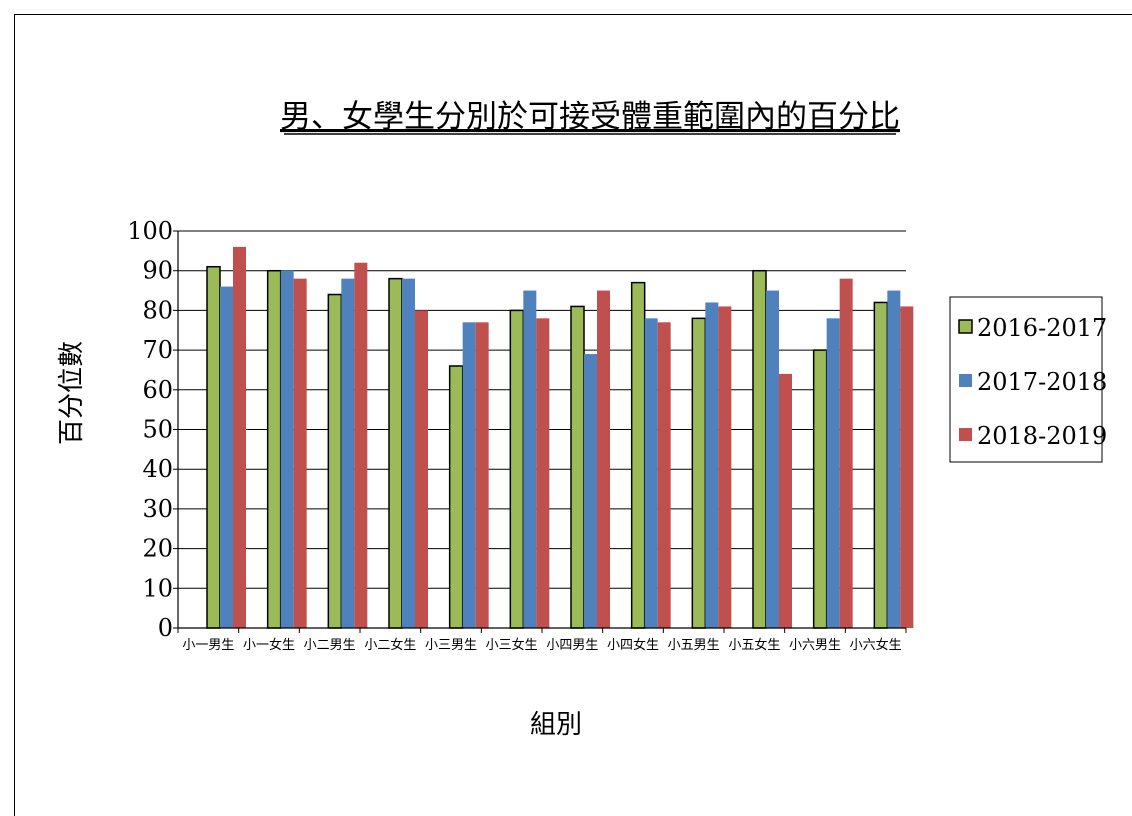 The width and height of the screenshot is (1132, 816). What do you see at coordinates (759, 449) in the screenshot?
I see `bar-2016-2017-小五女生` at bounding box center [759, 449].